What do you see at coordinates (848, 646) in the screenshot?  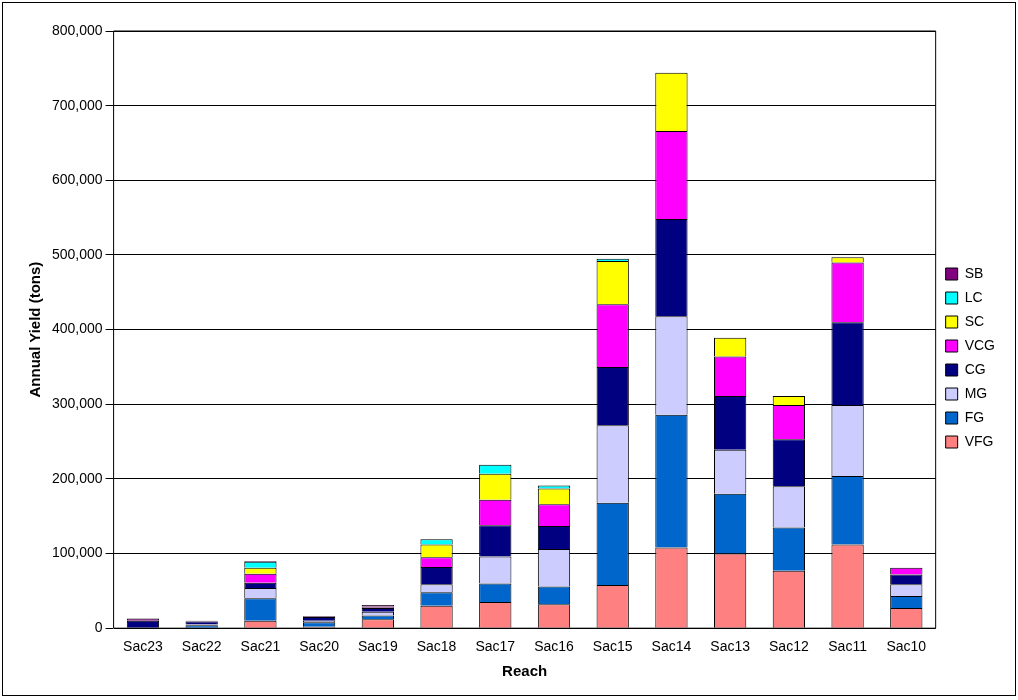 I see `x-tick-label: Sac11` at bounding box center [848, 646].